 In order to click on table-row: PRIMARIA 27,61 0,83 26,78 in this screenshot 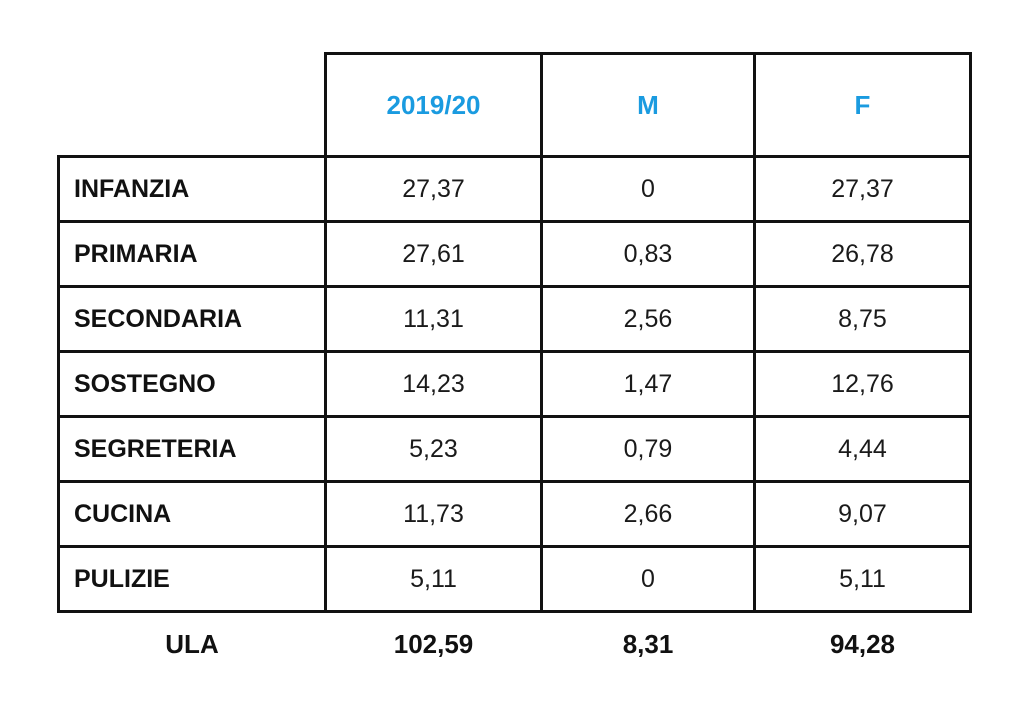, I will do `click(514, 254)`.